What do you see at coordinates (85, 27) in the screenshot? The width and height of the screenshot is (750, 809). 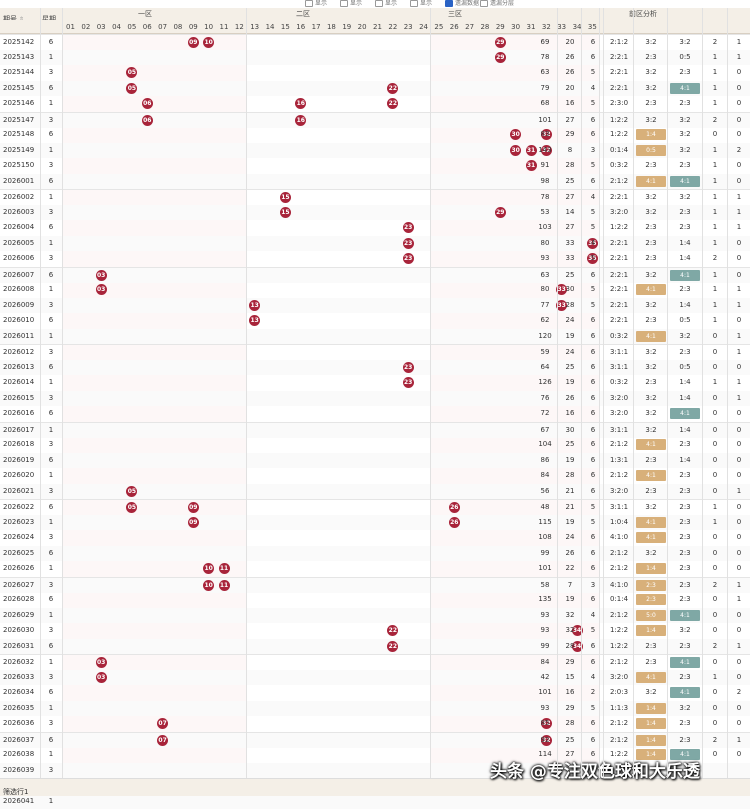 I see `number-header-02: 02` at bounding box center [85, 27].